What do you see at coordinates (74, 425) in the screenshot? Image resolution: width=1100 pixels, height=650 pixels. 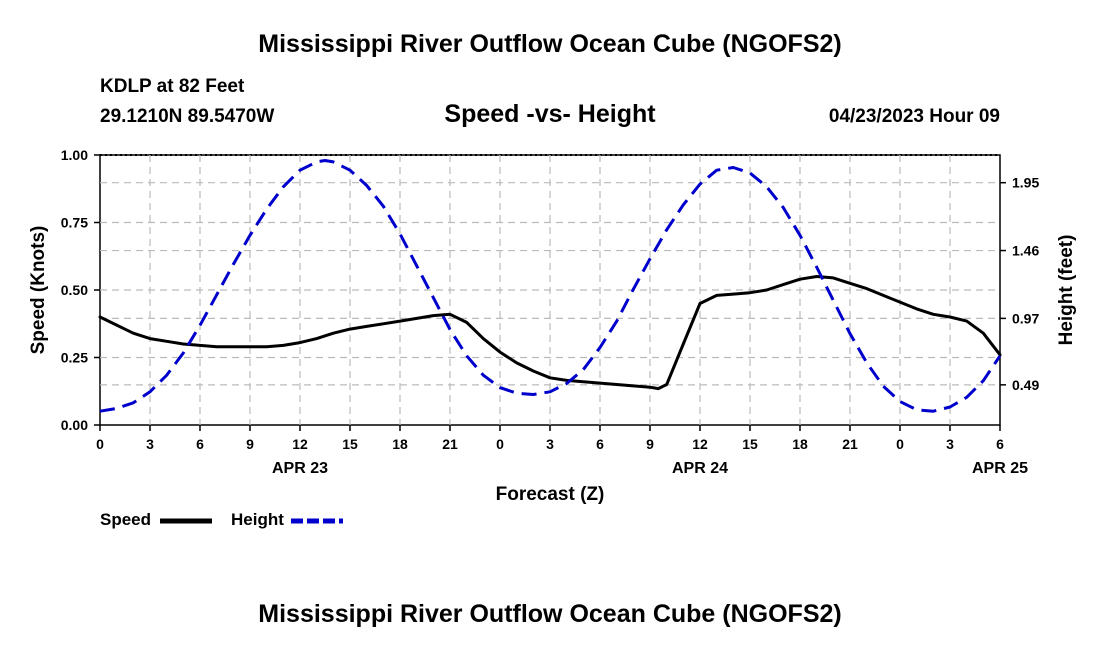 I see `y-left-tick-label: 0.00` at bounding box center [74, 425].